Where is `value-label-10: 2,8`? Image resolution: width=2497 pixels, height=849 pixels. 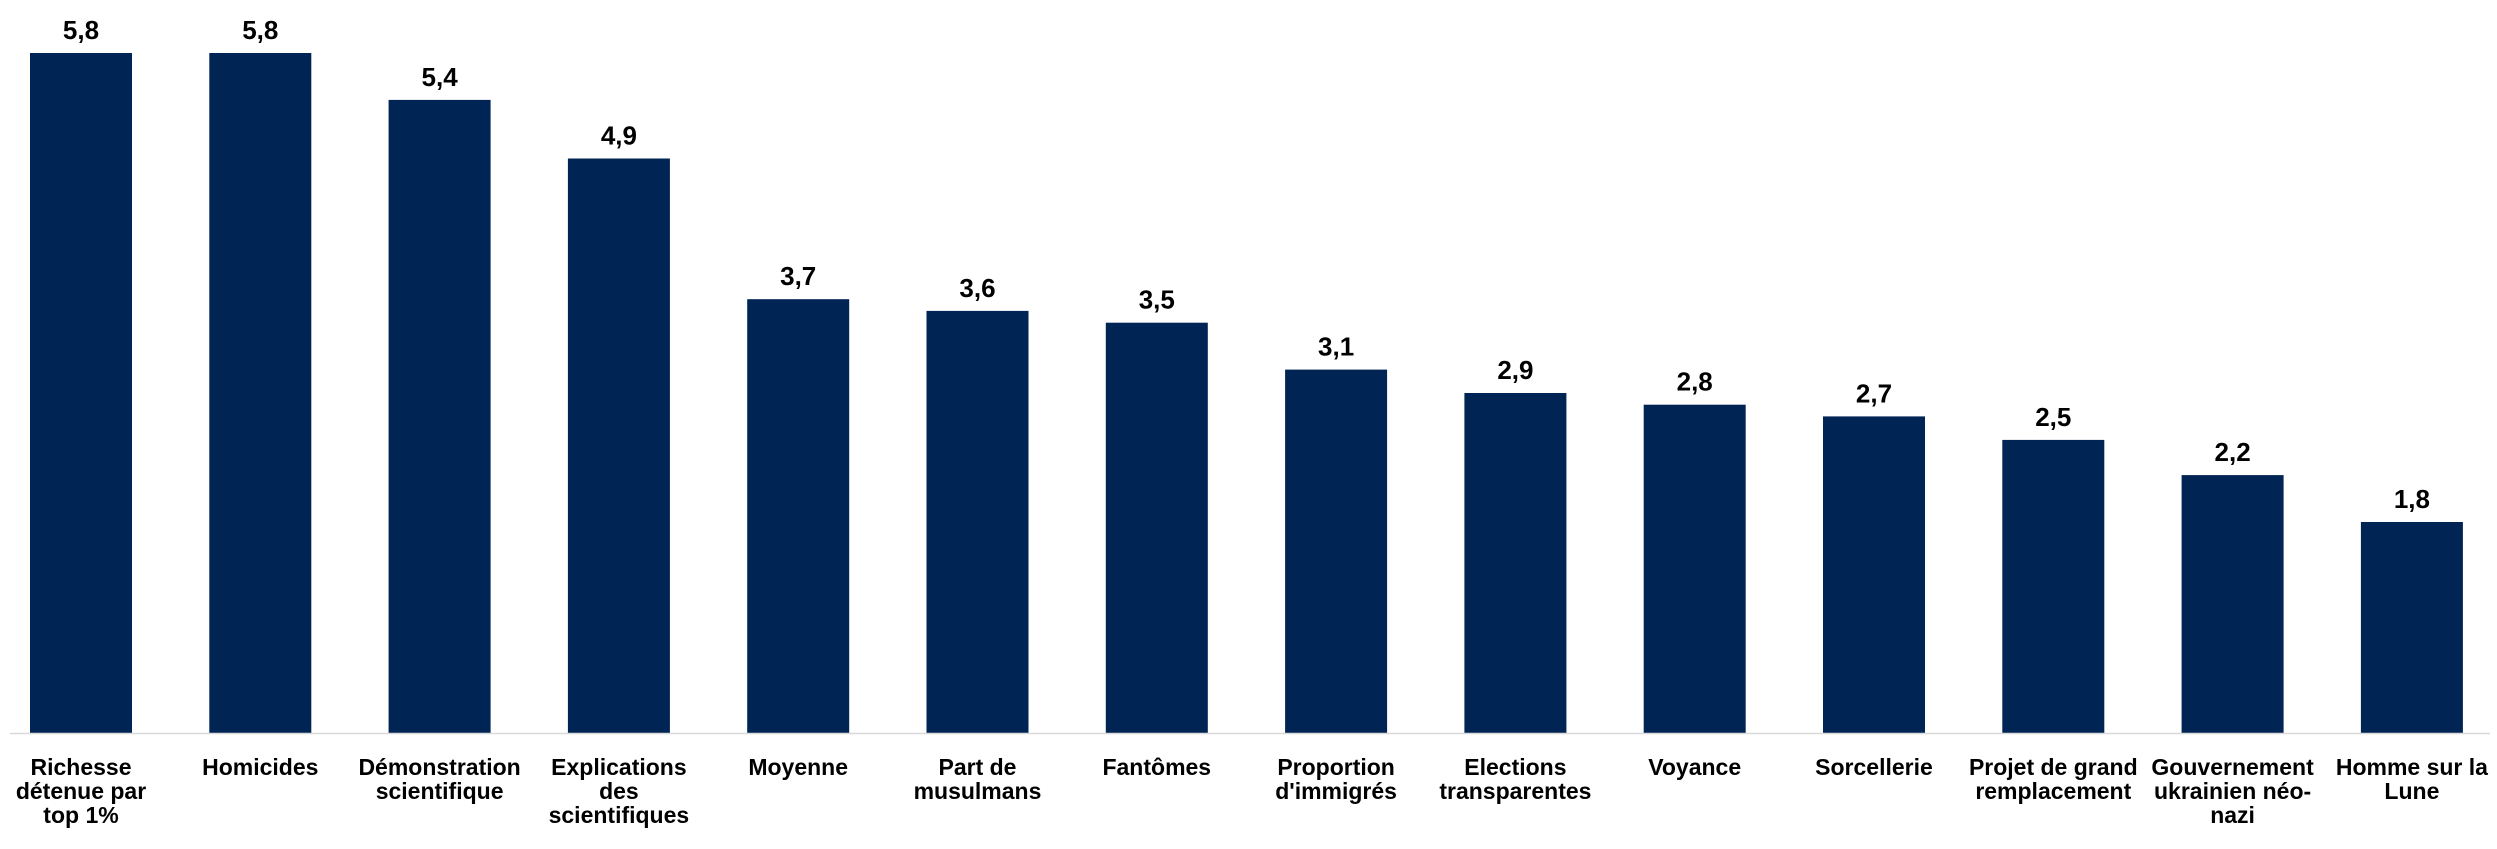 value-label-10: 2,8 is located at coordinates (1695, 382).